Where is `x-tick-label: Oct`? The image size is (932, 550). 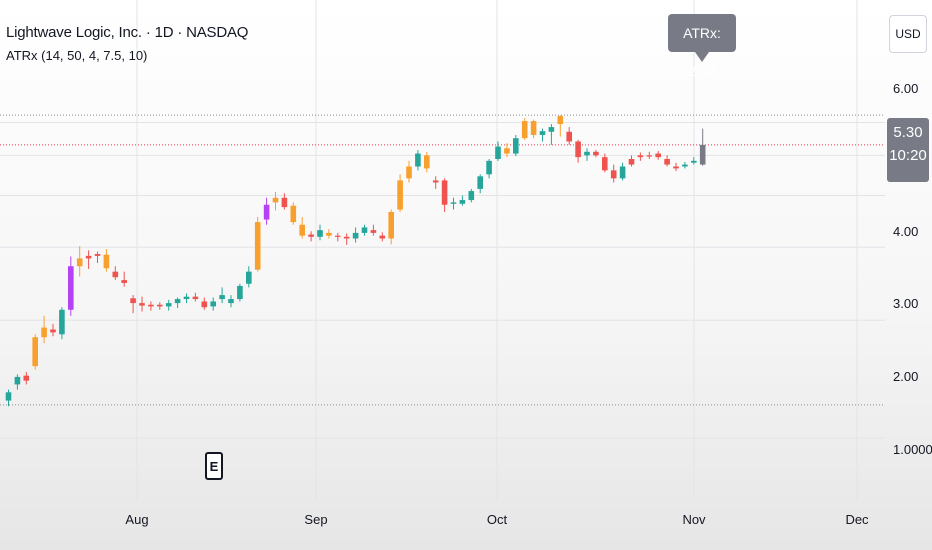 x-tick-label: Oct is located at coordinates (497, 519).